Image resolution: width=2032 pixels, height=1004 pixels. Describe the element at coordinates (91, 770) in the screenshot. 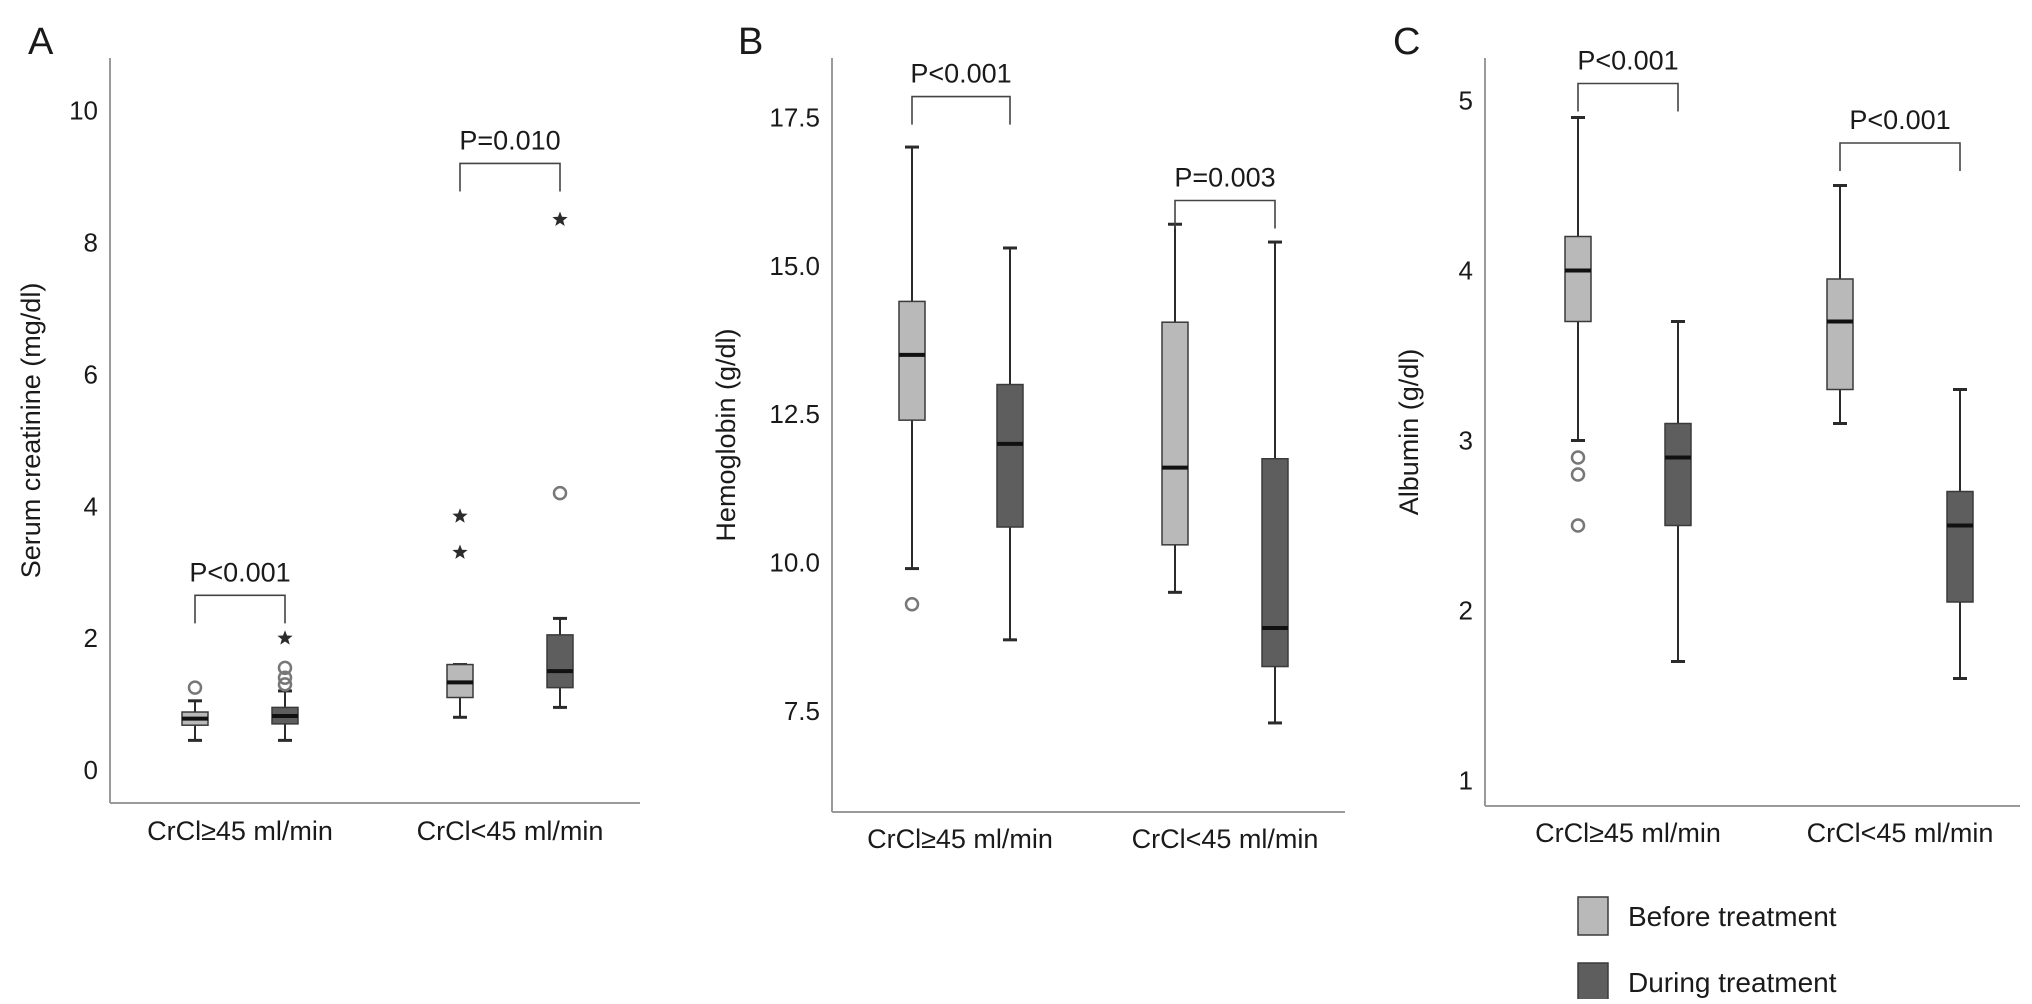

I see `y-tick-label: 0` at that location.